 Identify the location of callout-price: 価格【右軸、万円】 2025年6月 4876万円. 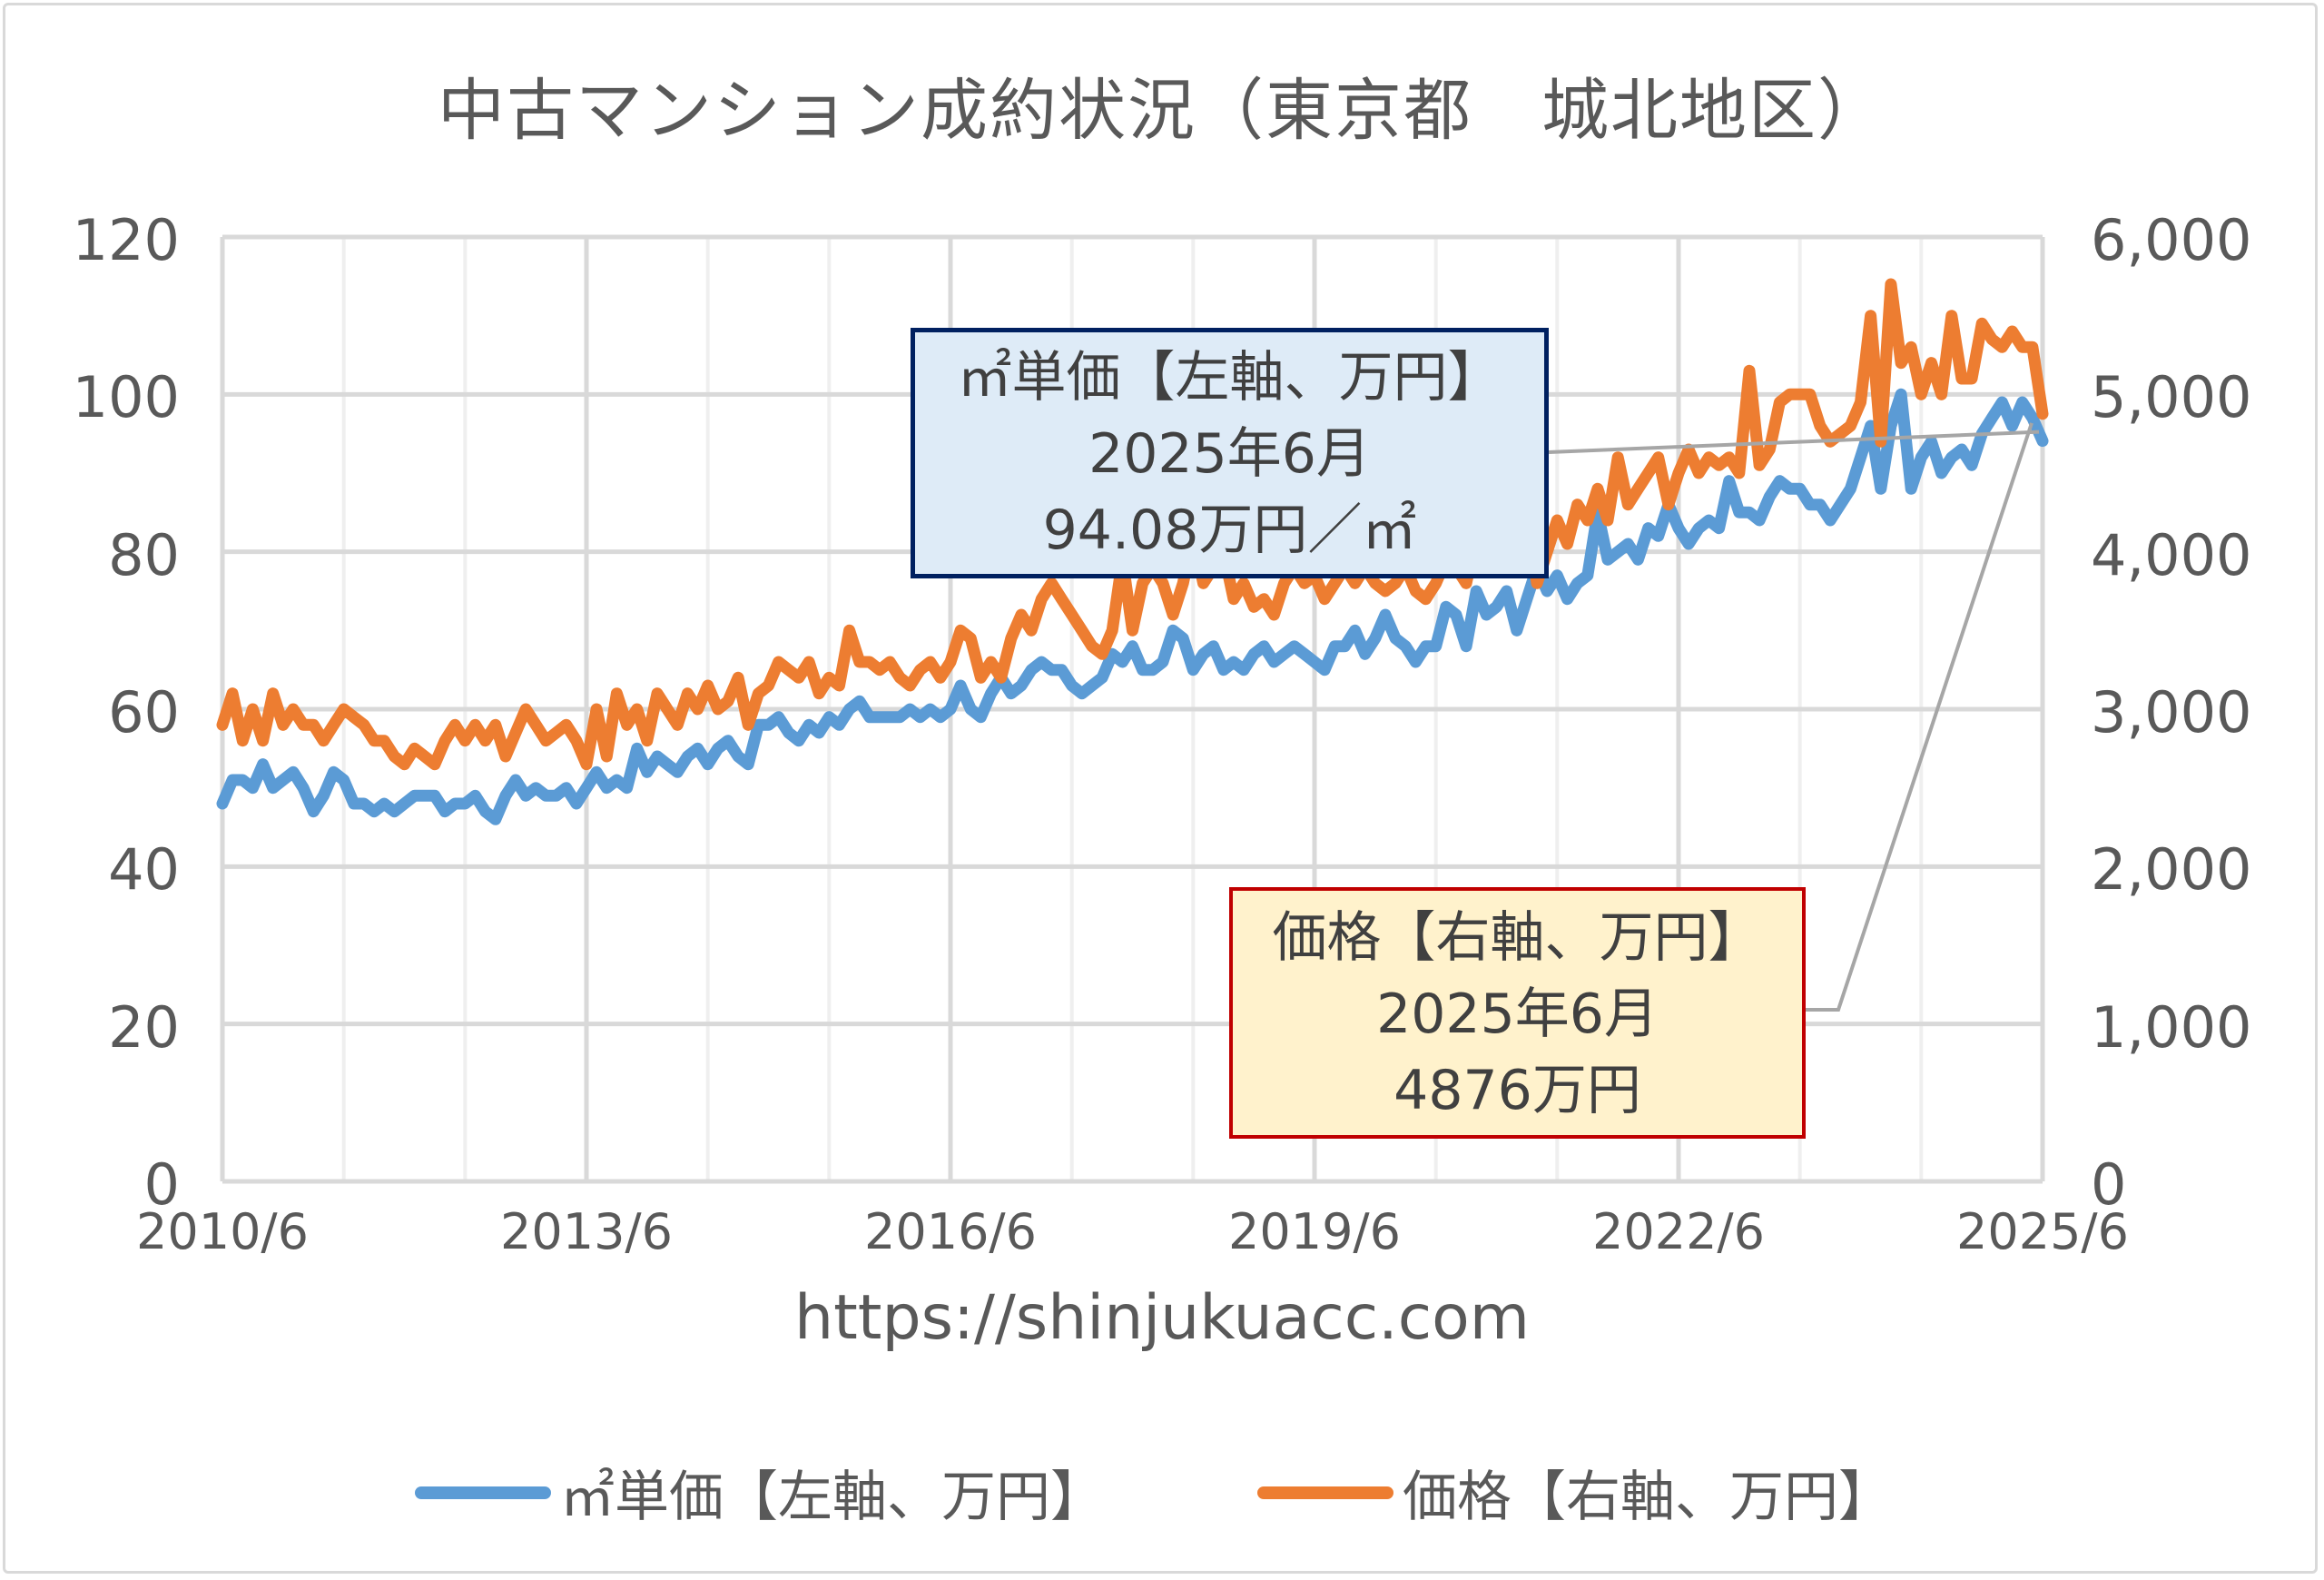
(1517, 1013).